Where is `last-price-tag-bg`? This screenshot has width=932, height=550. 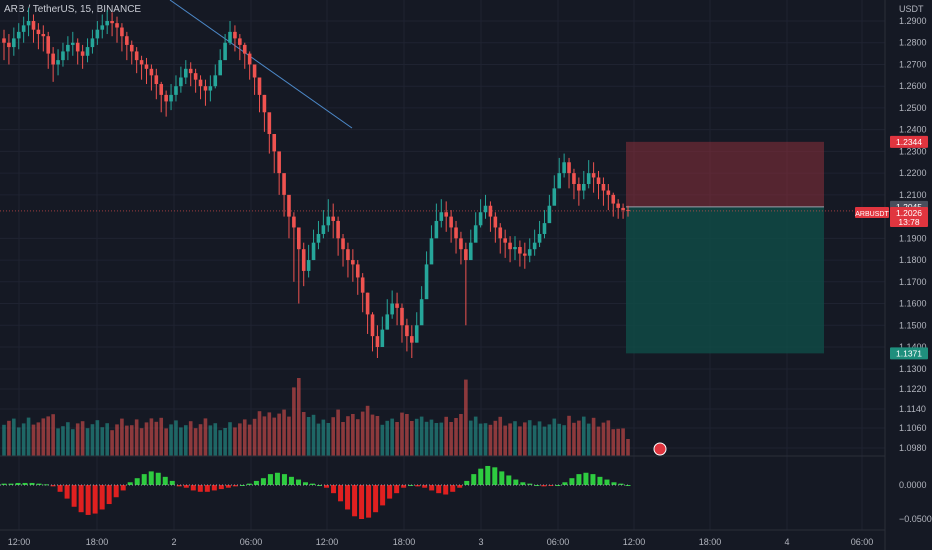
last-price-tag-bg is located at coordinates (909, 216).